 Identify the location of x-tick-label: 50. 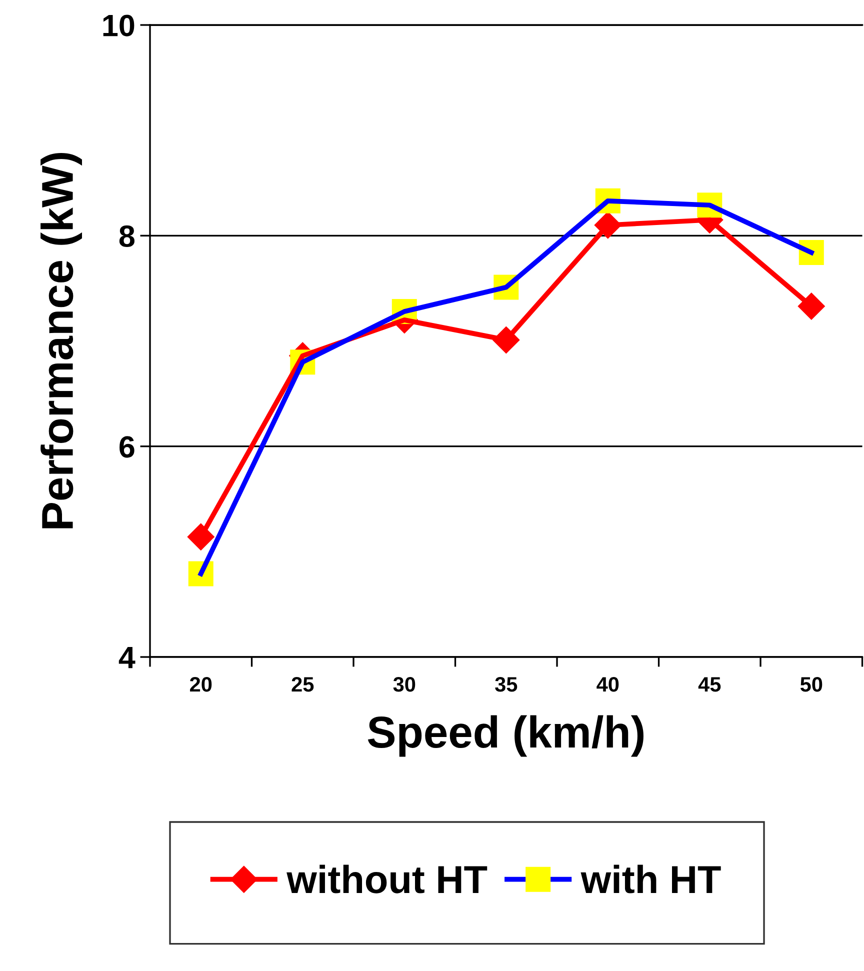
(811, 684).